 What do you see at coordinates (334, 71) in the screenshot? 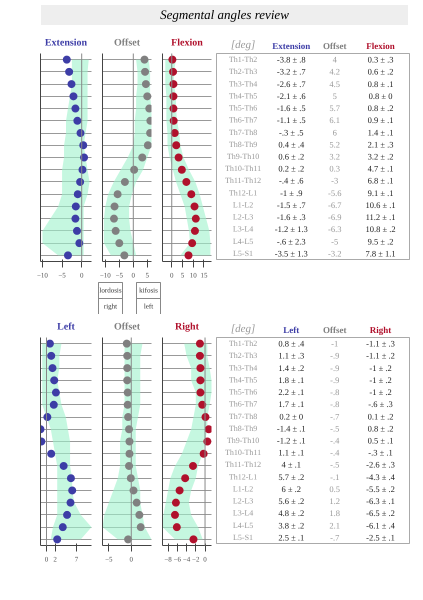
I see `data-label: 4.2` at bounding box center [334, 71].